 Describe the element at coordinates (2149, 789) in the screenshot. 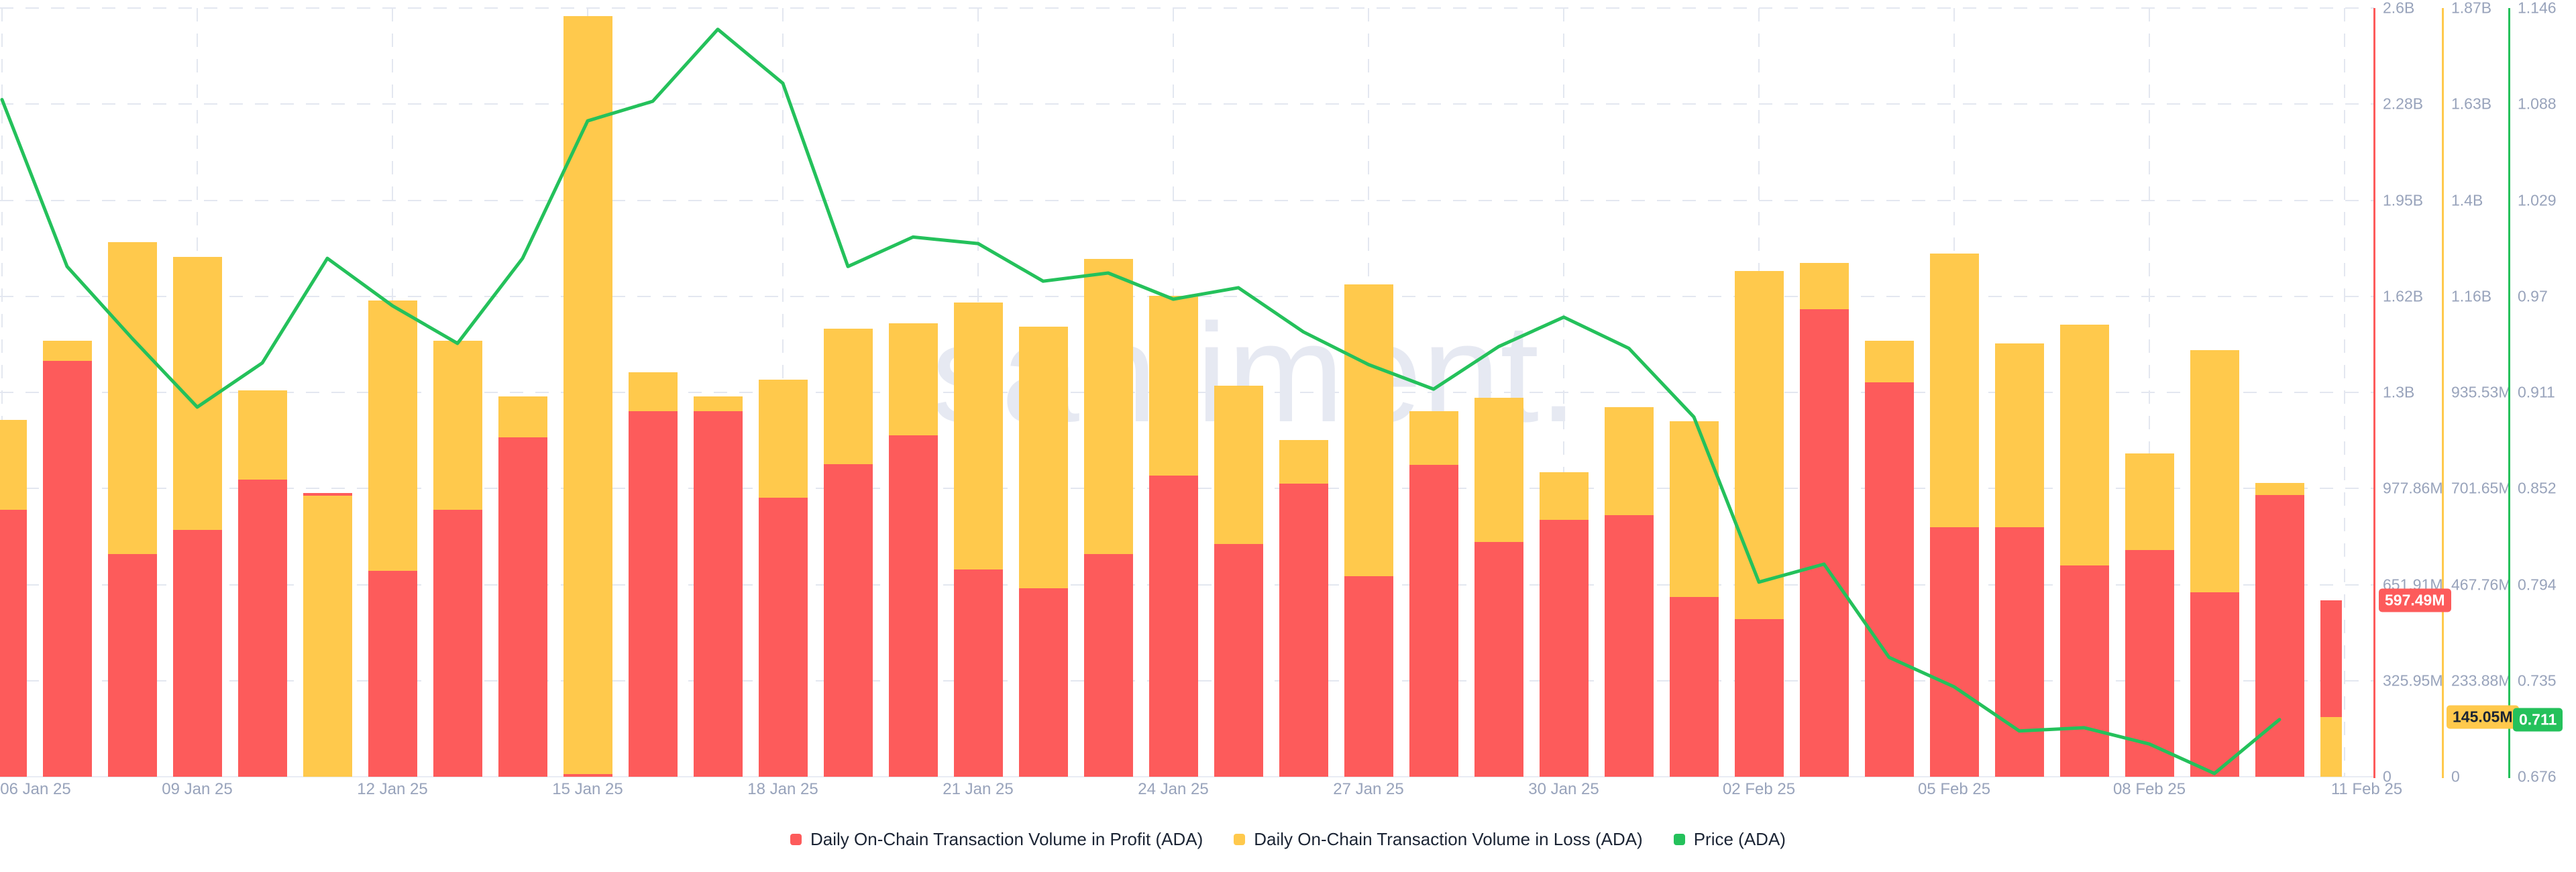

I see `x-axis-label: 08 Feb 25` at that location.